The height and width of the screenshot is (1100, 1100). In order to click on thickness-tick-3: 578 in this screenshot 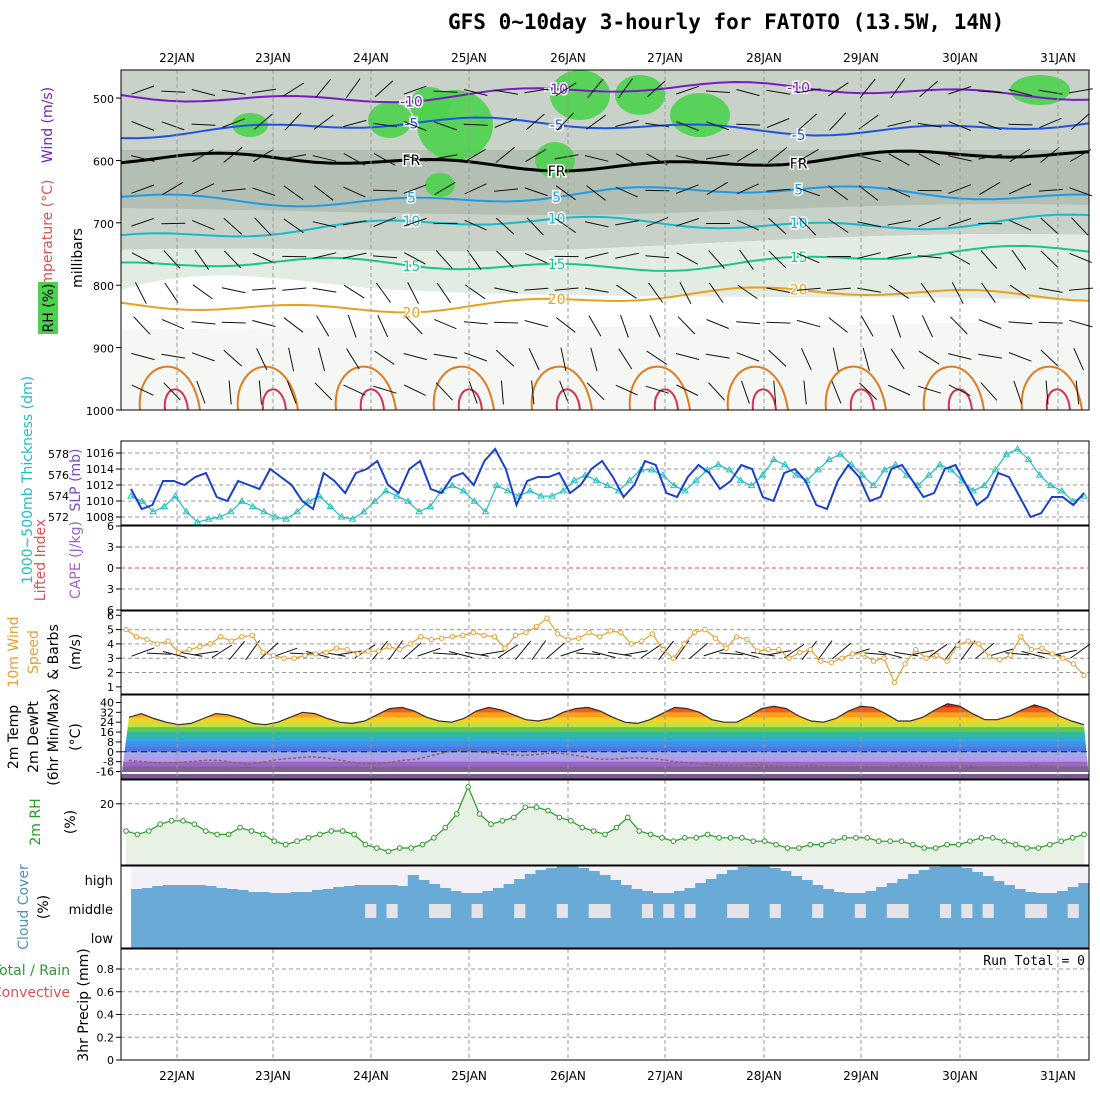, I will do `click(58, 454)`.